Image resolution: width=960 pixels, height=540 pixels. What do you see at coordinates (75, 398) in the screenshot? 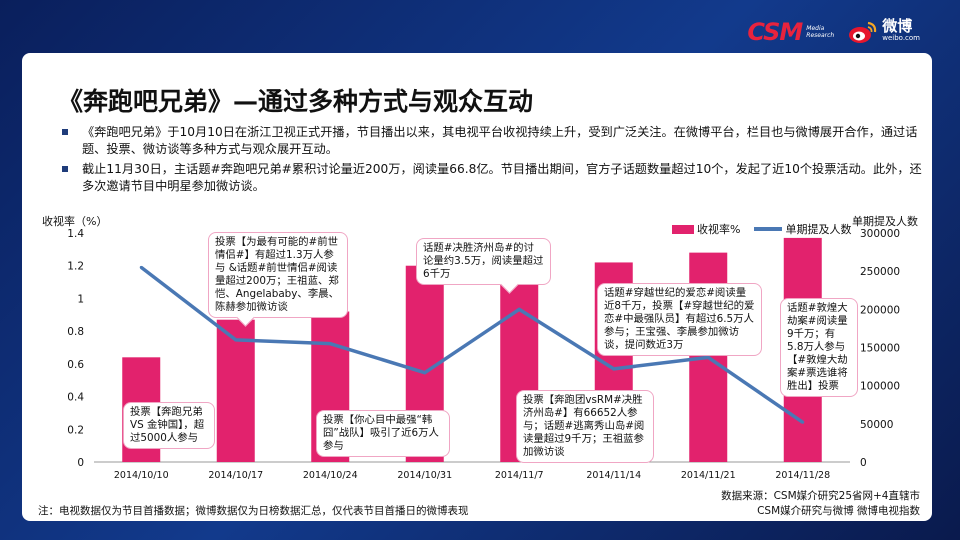
I see `y-tick-label-left: 0.4` at bounding box center [75, 398].